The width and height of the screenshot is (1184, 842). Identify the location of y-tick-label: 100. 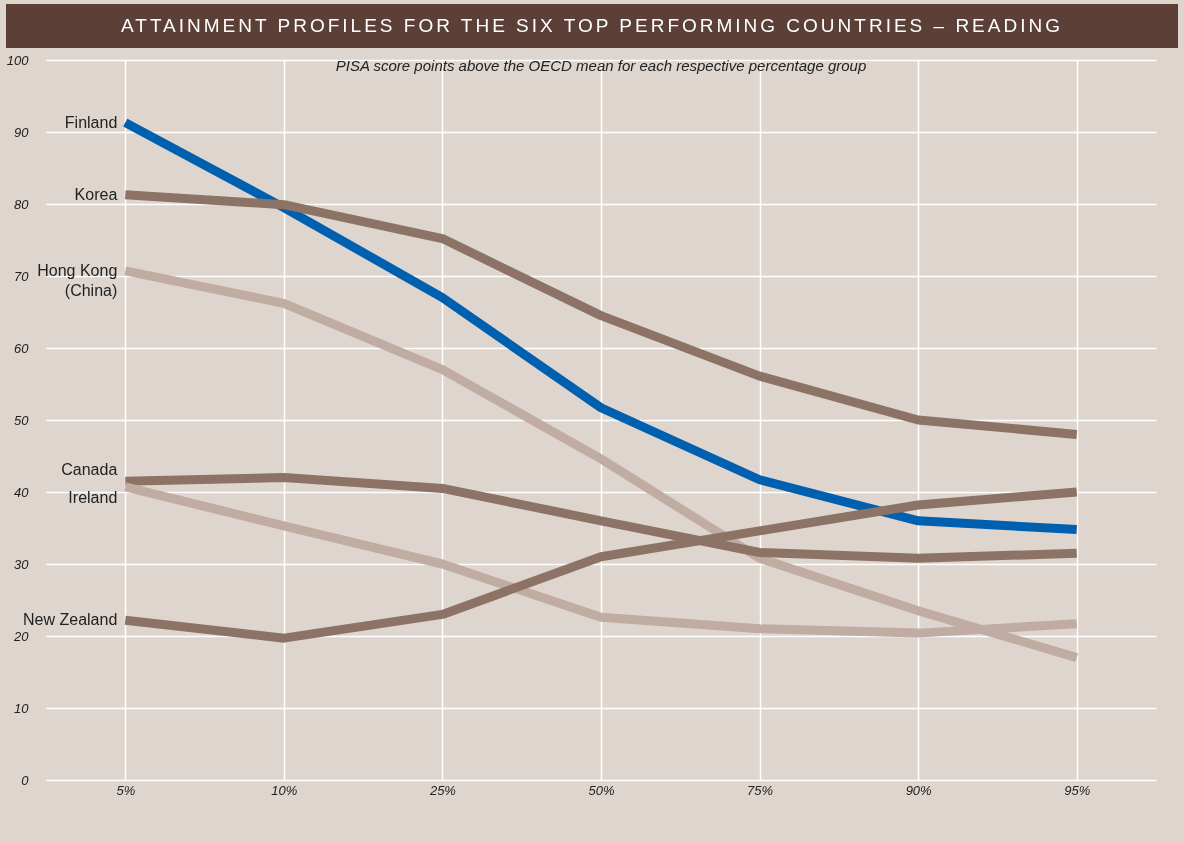
(18, 60).